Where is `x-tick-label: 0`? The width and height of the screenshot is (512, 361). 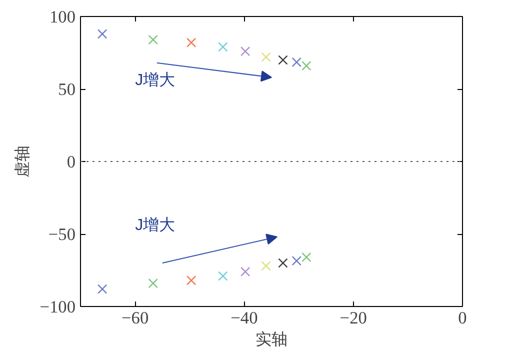 x-tick-label: 0 is located at coordinates (462, 318).